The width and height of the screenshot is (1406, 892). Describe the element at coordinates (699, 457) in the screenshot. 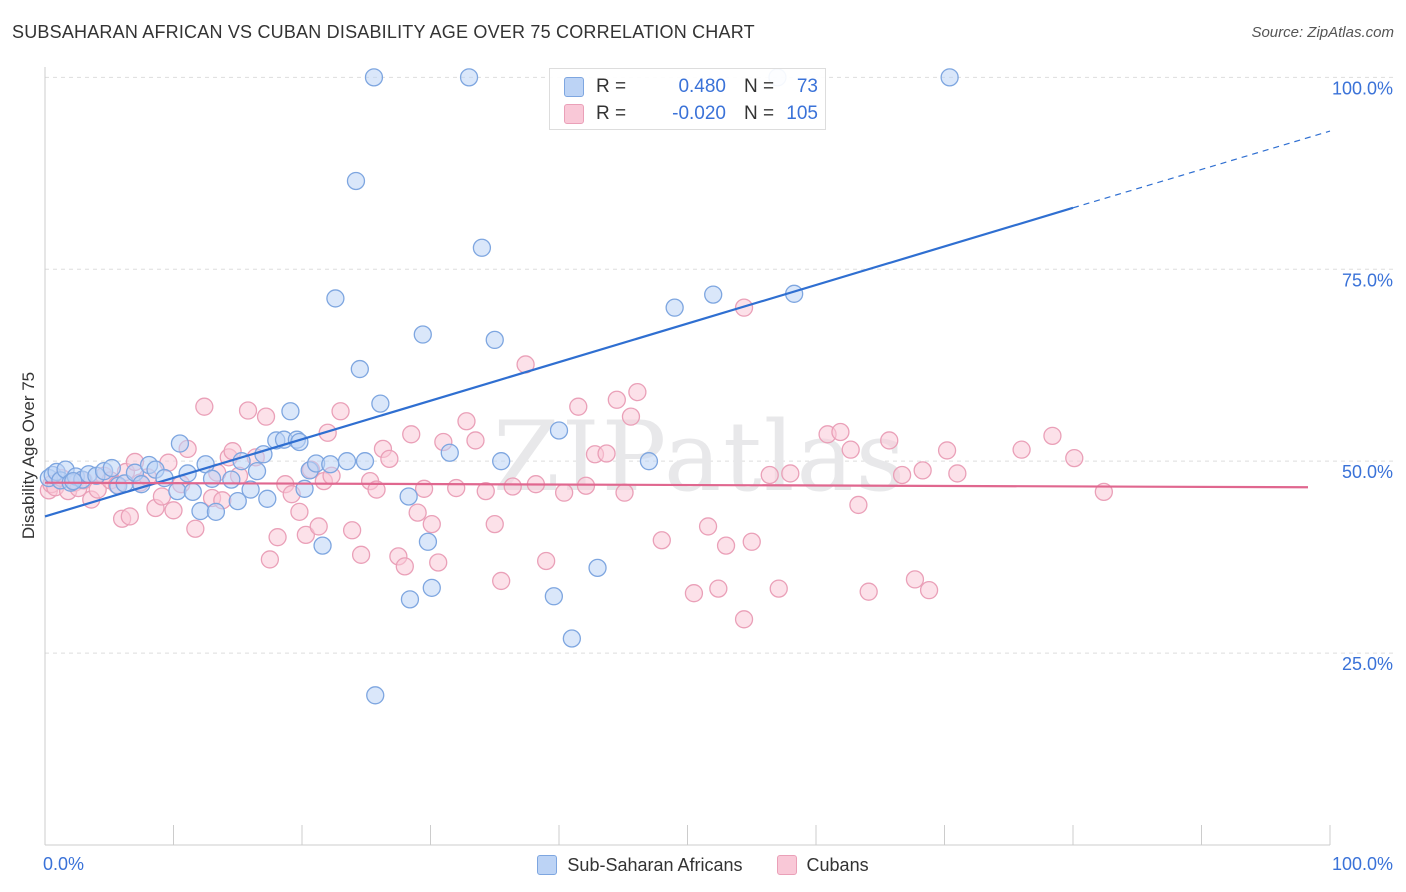

I see `watermark-layer: ZIPatlas` at that location.